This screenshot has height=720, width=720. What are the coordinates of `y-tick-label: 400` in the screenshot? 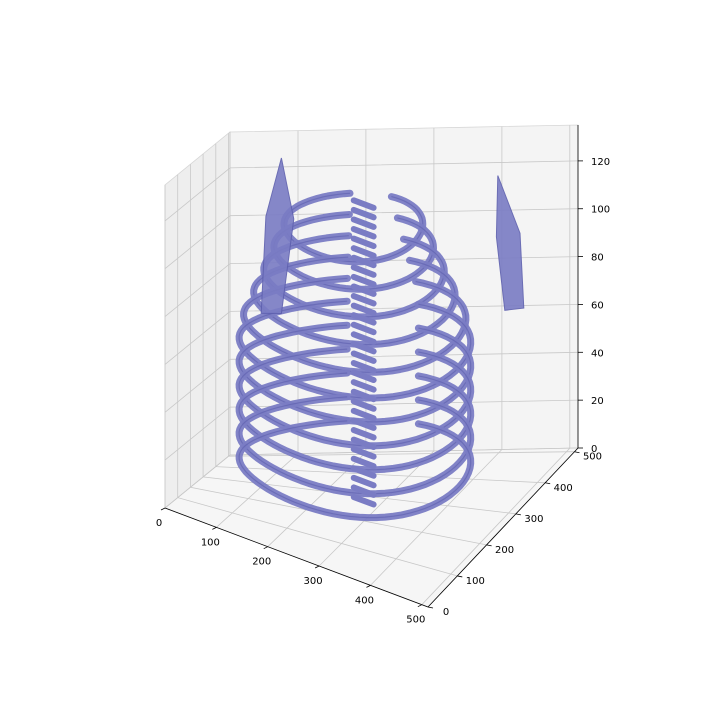 It's located at (563, 488).